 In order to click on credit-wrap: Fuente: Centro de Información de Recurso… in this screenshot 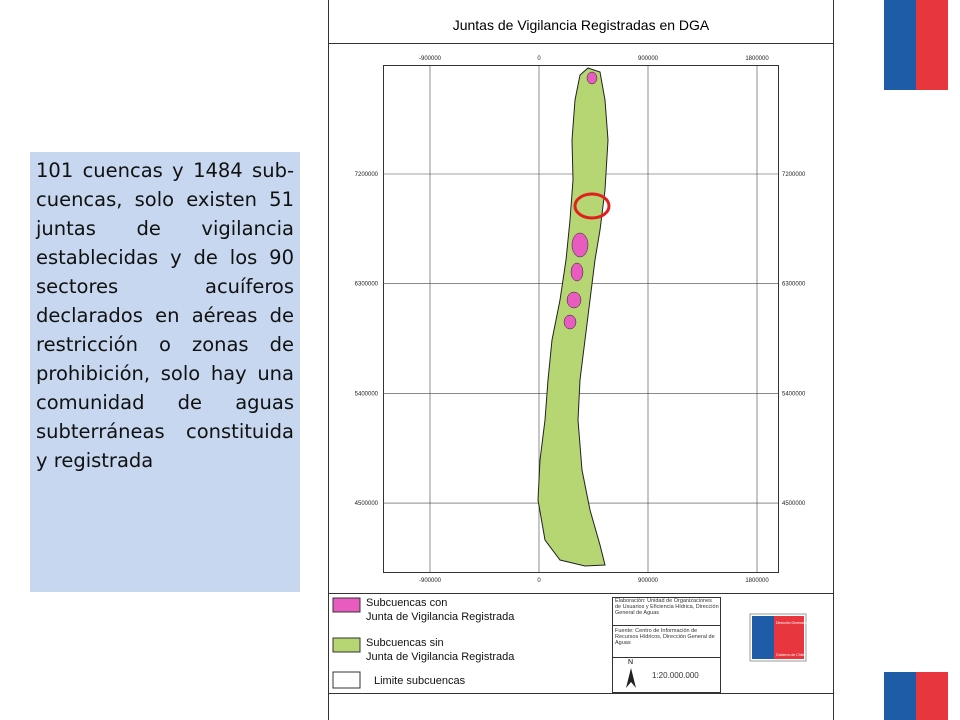, I will do `click(665, 637)`.